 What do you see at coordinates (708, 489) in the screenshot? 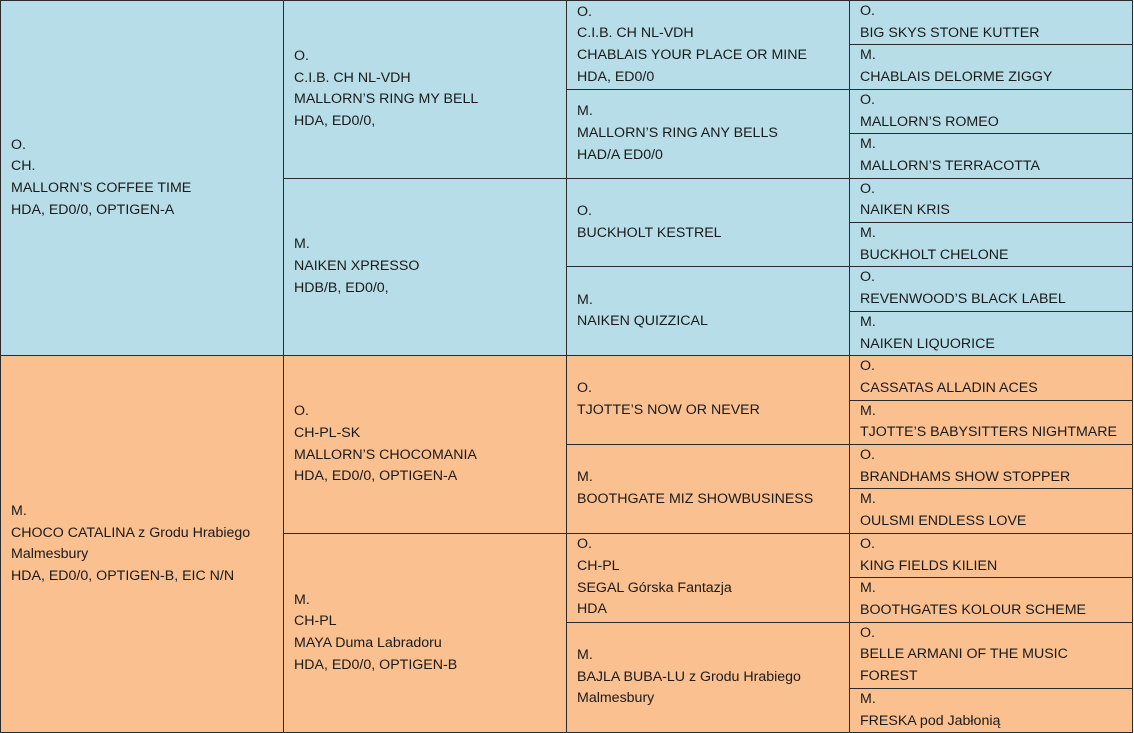
I see `ancestor-cell-gen3: M. BOOTHGATE MIZ SHOWBUSINESS` at bounding box center [708, 489].